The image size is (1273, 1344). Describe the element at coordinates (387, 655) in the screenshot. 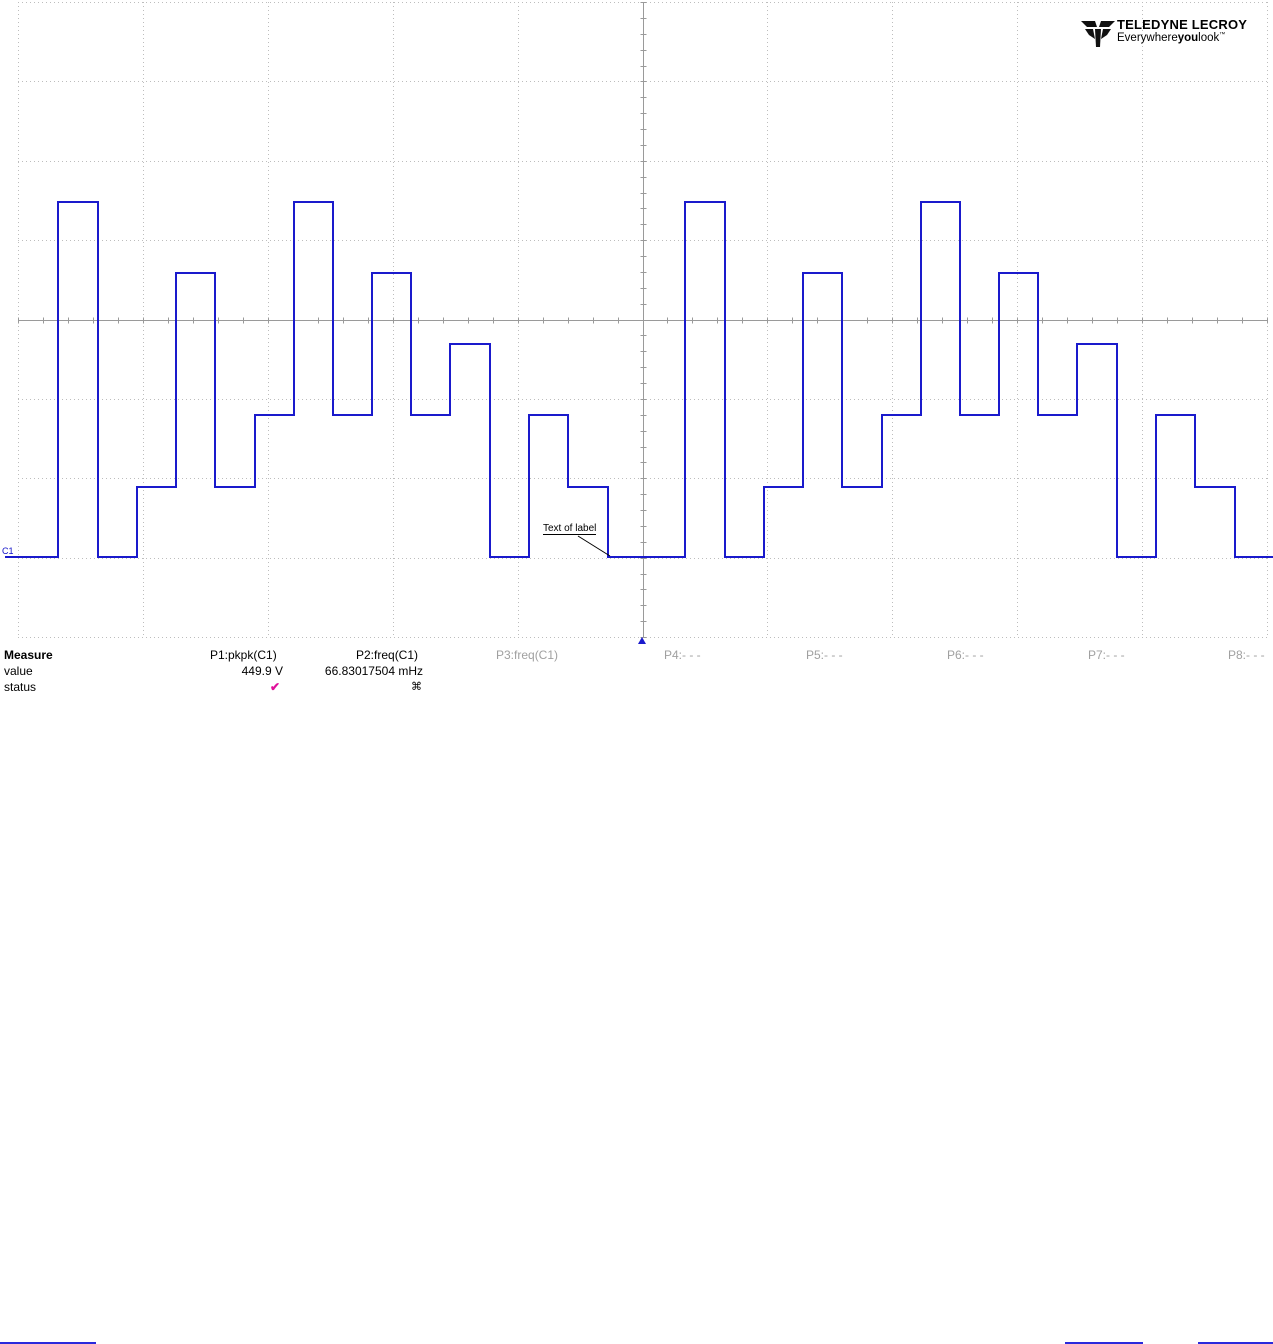

I see `param-p2: P2:freq(C1)` at that location.